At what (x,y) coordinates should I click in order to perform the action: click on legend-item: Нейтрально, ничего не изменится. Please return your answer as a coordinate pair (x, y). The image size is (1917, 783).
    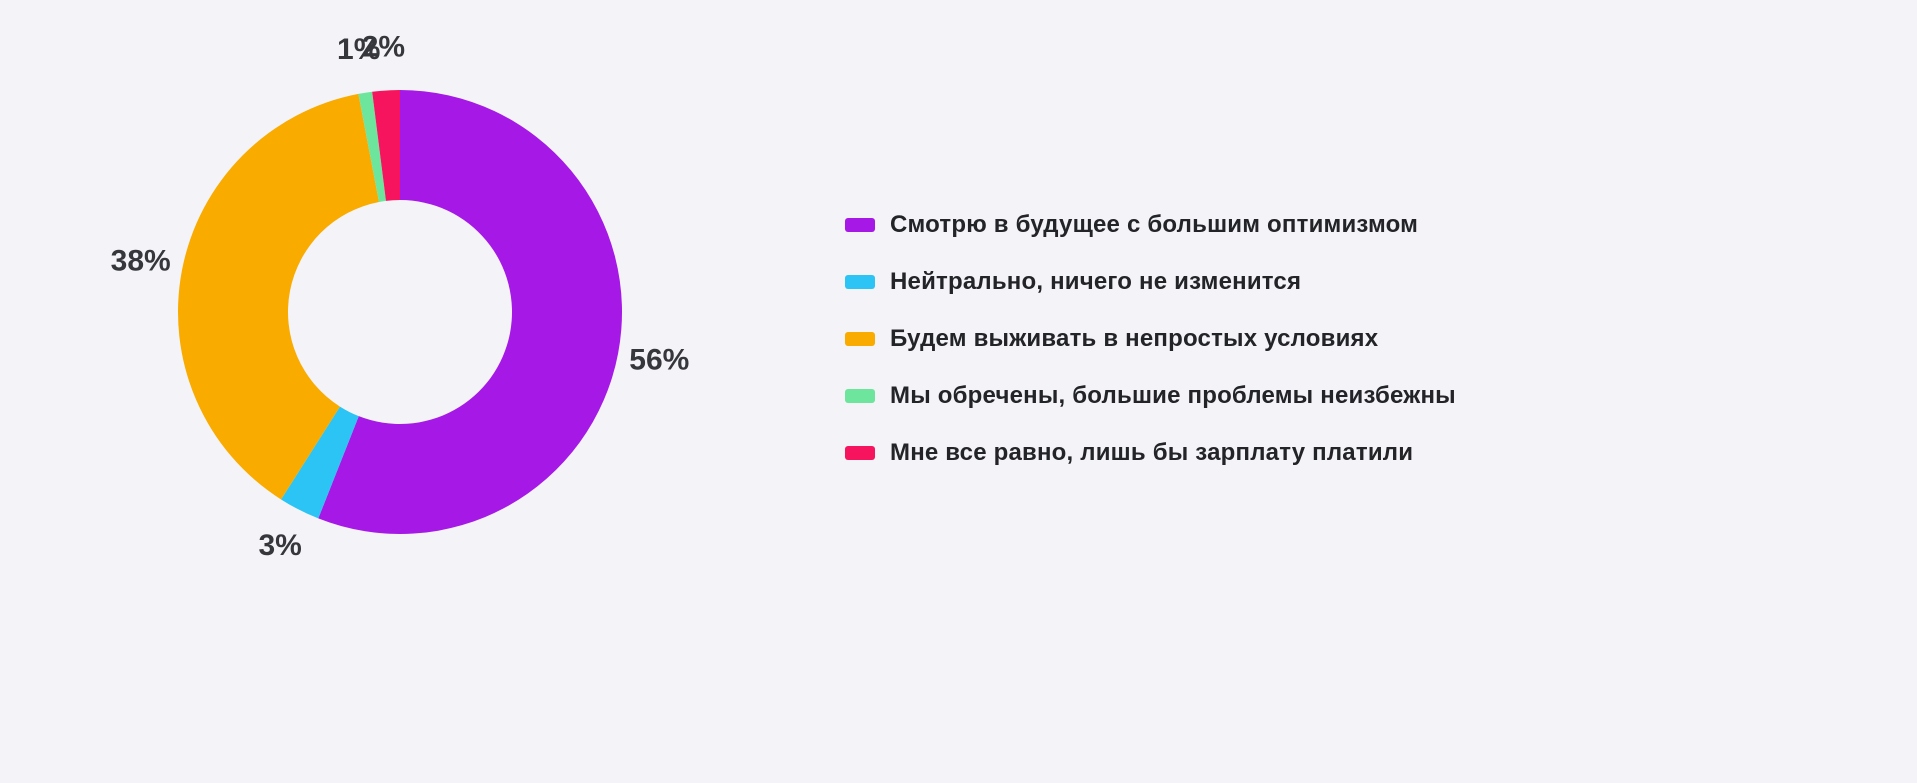
    Looking at the image, I should click on (1150, 281).